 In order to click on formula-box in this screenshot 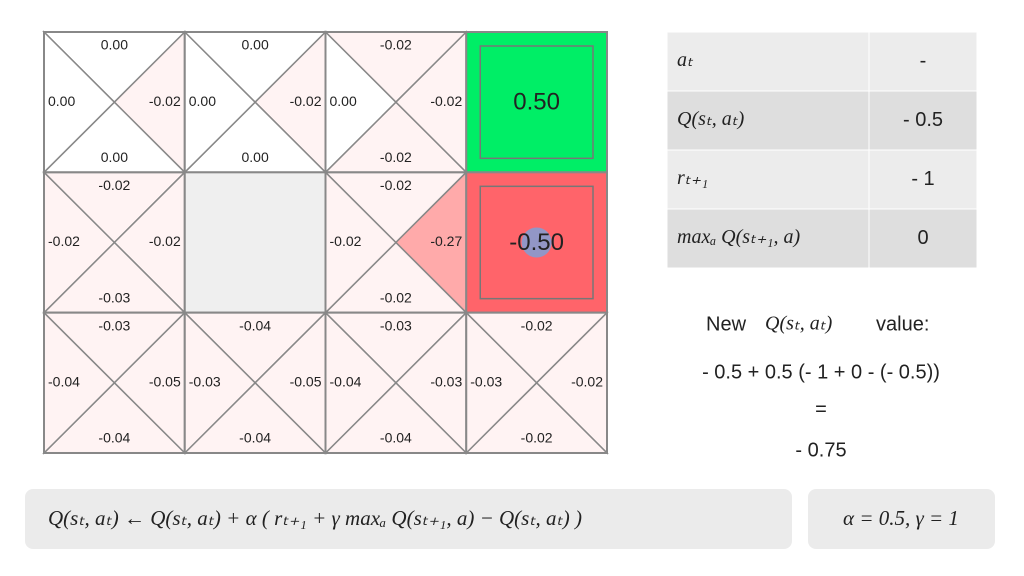, I will do `click(408, 519)`.